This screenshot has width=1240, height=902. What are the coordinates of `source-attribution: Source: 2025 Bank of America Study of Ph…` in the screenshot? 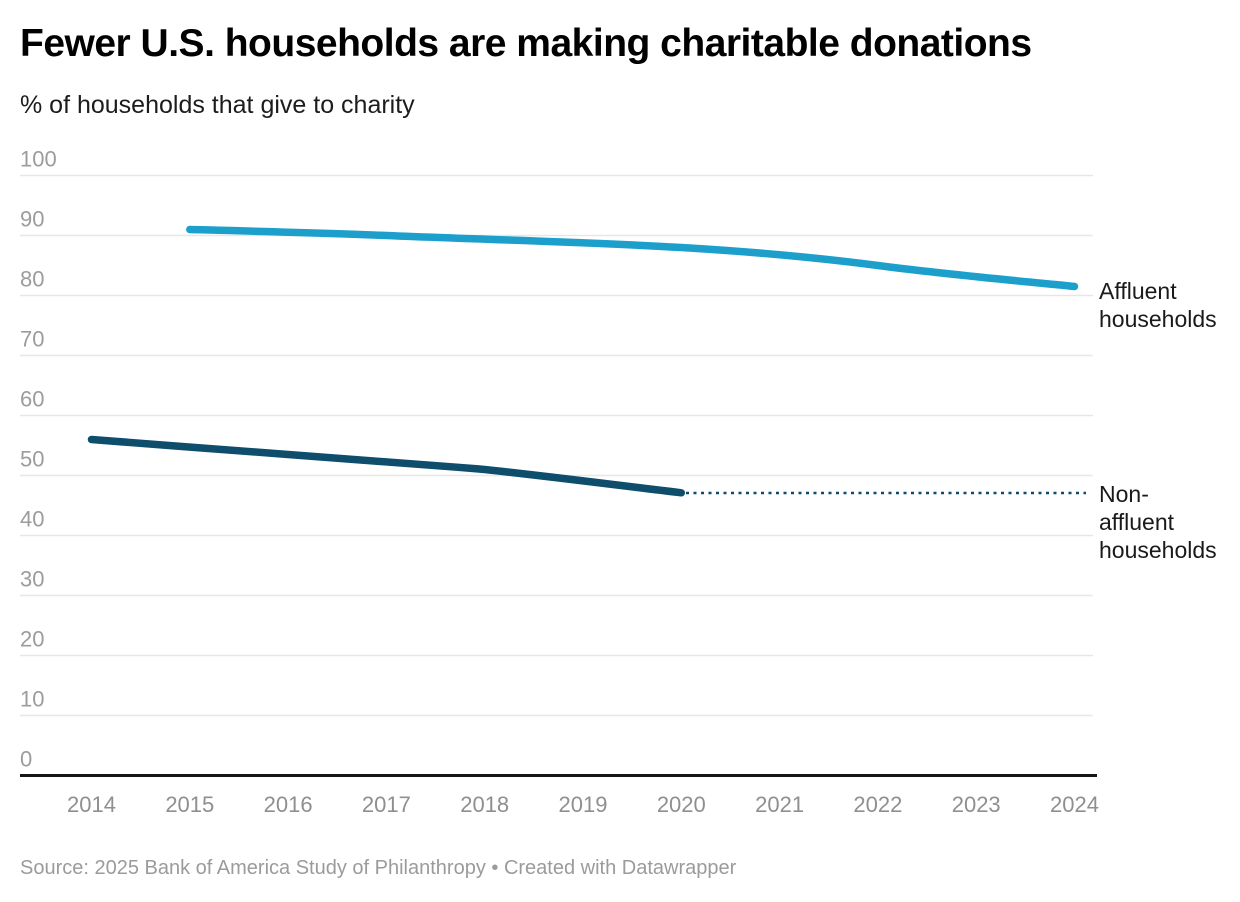 It's located at (378, 868).